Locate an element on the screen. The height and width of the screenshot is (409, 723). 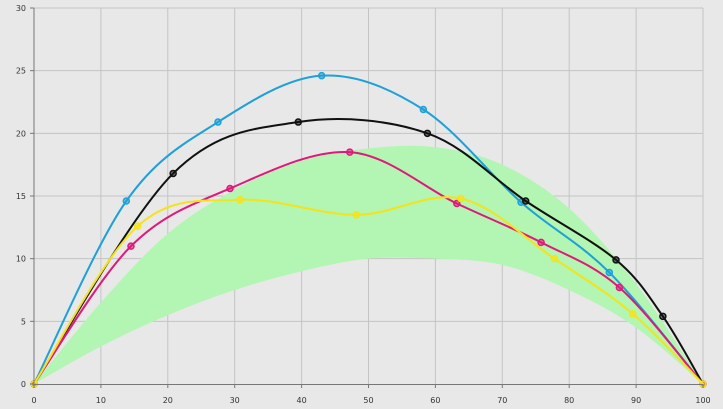
x-tick-label: 30 is located at coordinates (235, 400).